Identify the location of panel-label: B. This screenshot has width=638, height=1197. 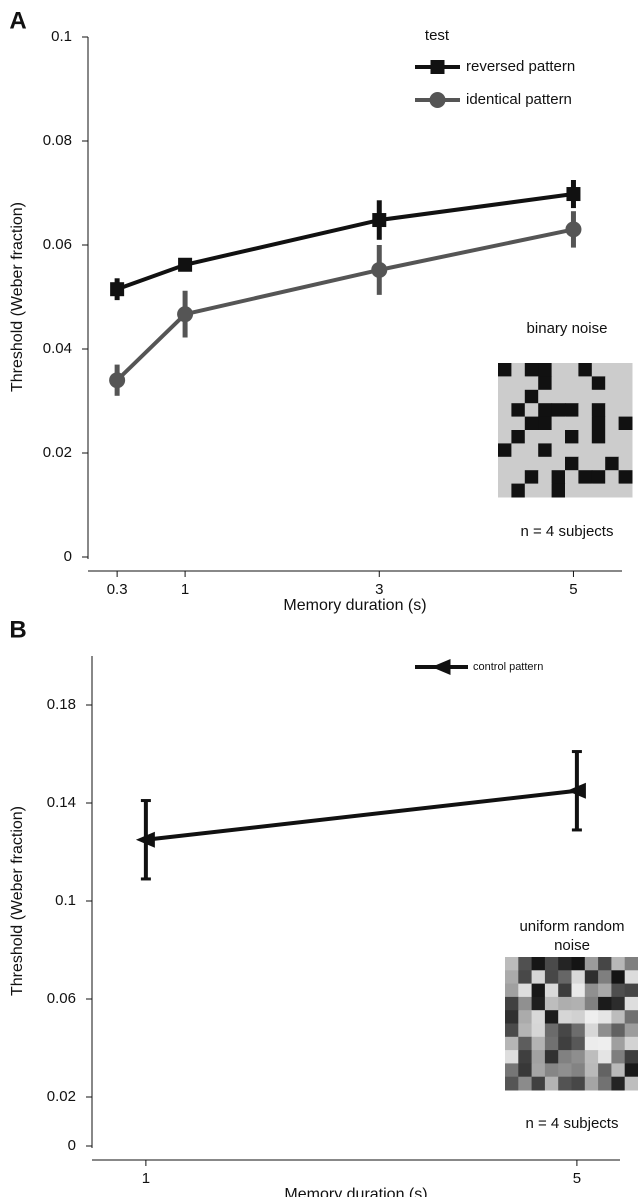
(17, 629).